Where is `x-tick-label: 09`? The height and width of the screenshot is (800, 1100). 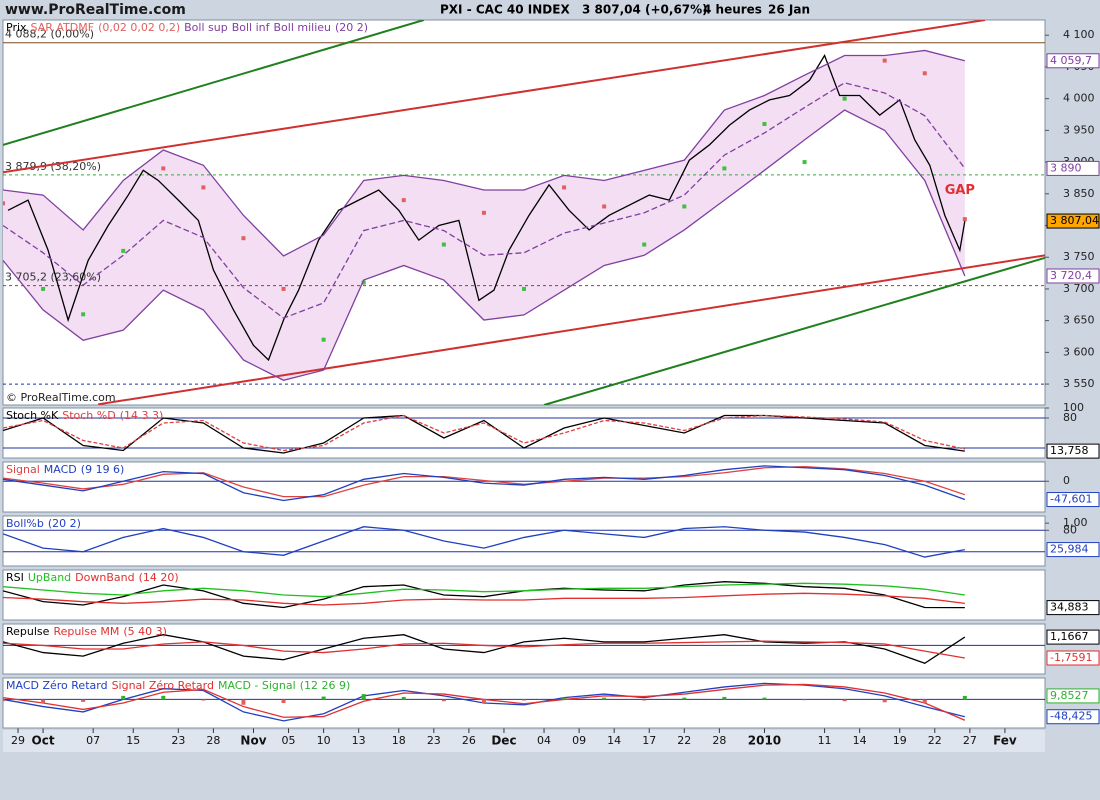 x-tick-label: 09 is located at coordinates (579, 740).